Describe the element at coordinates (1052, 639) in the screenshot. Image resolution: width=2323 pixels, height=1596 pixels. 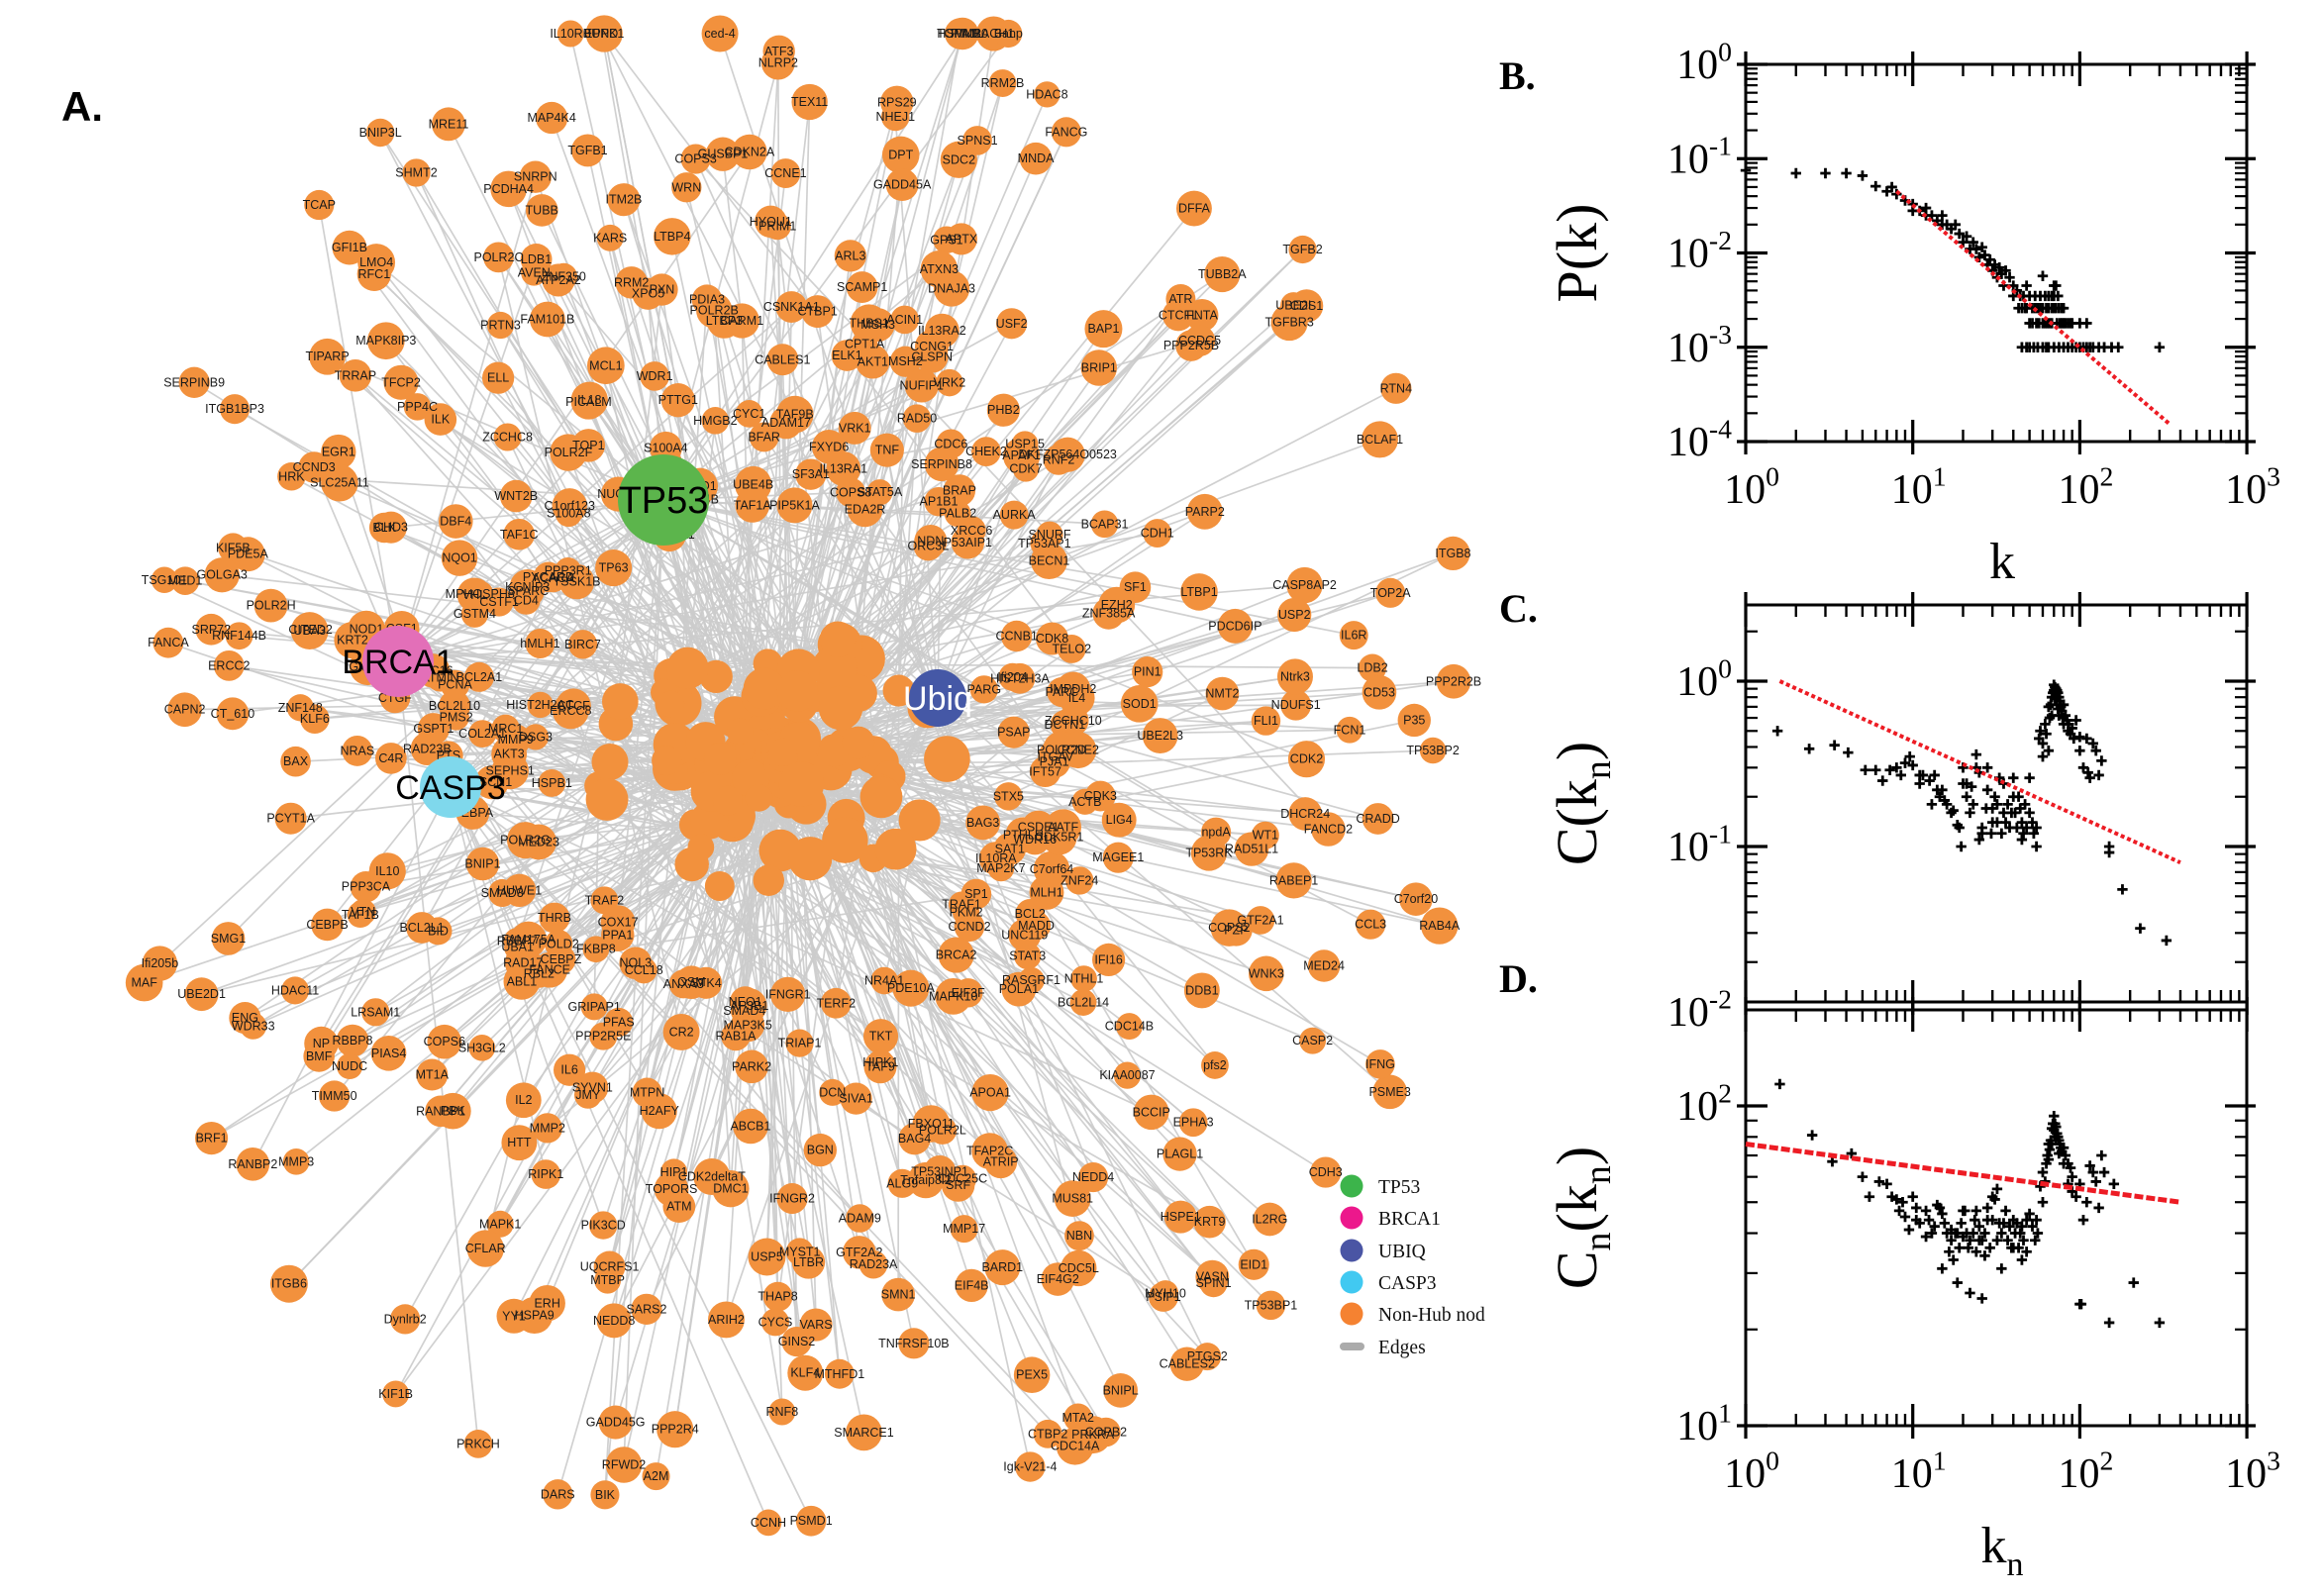
I see `network-node-label: CDK8` at that location.